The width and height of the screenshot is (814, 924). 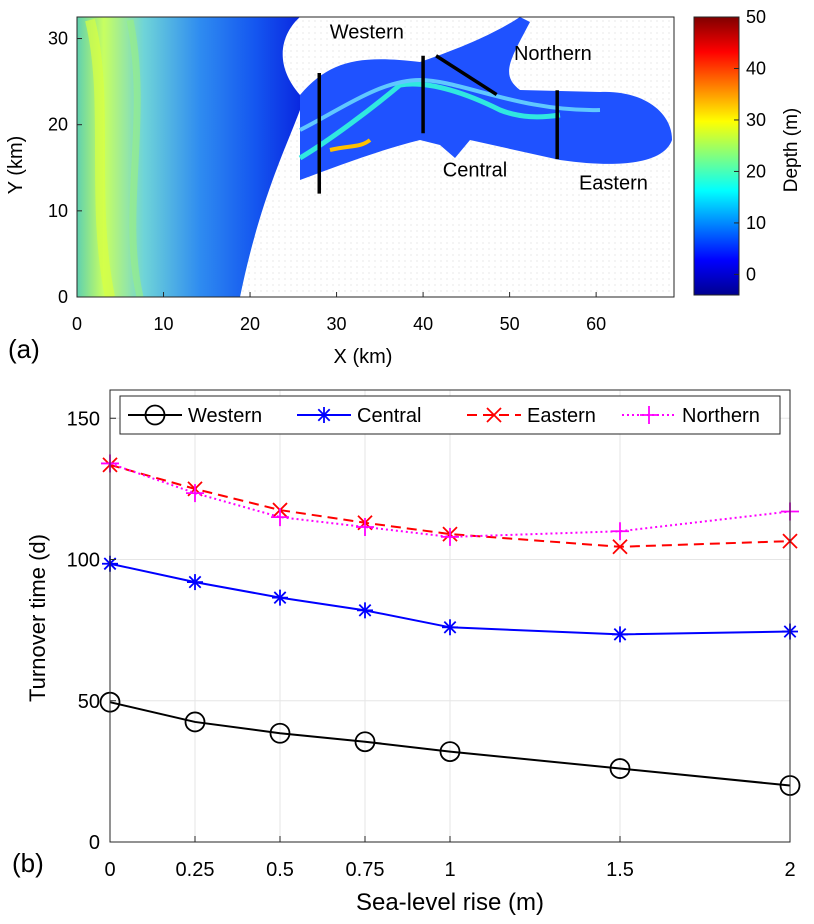 I want to click on x-tick-label: 0.75, so click(x=365, y=870).